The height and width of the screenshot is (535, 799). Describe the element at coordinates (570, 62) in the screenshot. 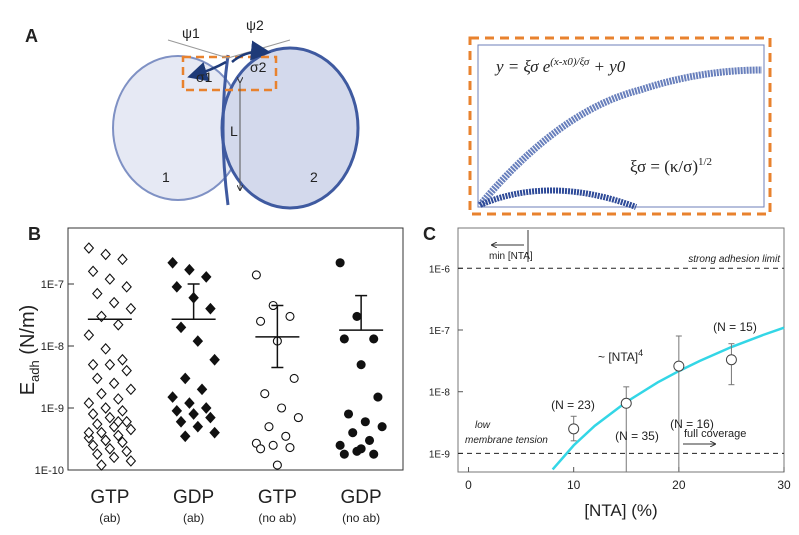

I see `eq-part: (x-x0)/ξσ` at that location.